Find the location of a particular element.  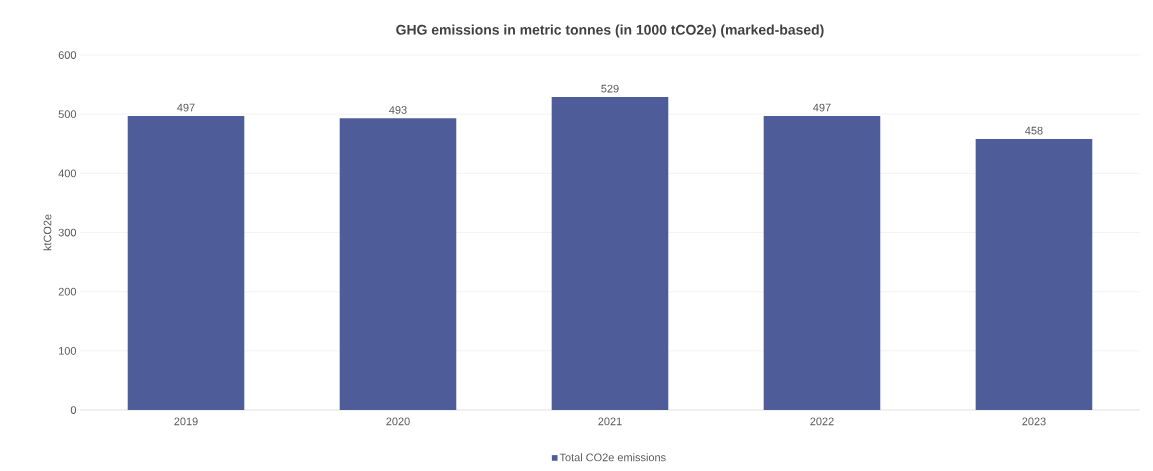

data-label: 529 is located at coordinates (610, 88).